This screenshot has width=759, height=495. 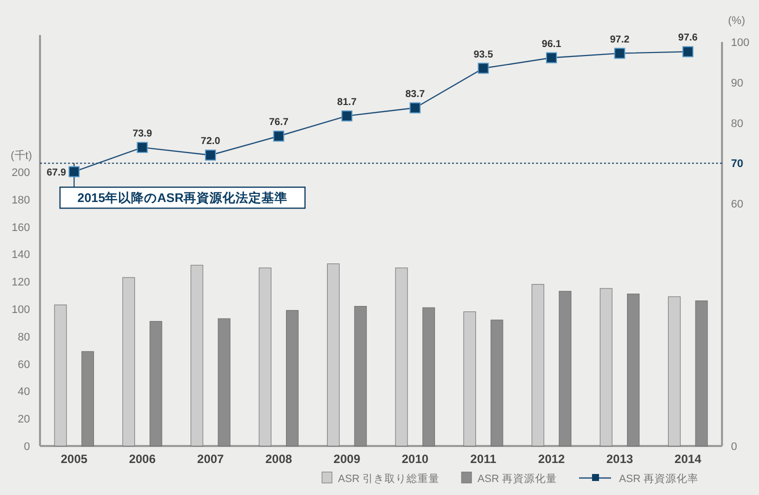 What do you see at coordinates (415, 459) in the screenshot?
I see `x-tick-label: 2010` at bounding box center [415, 459].